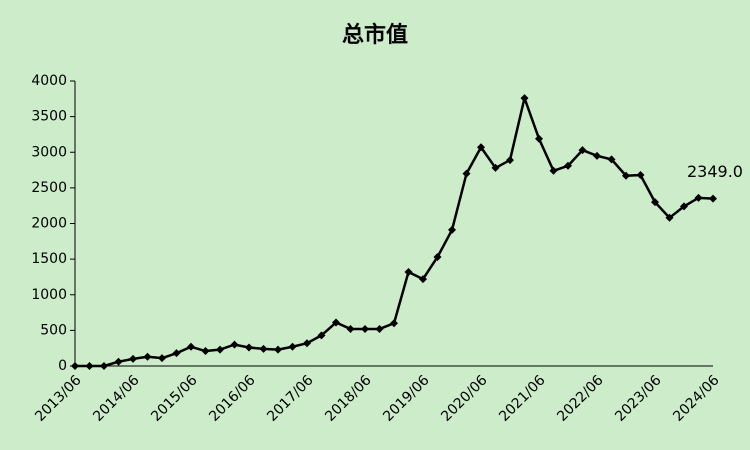 This screenshot has width=750, height=450. I want to click on x-tick-label: 2023/06, so click(638, 398).